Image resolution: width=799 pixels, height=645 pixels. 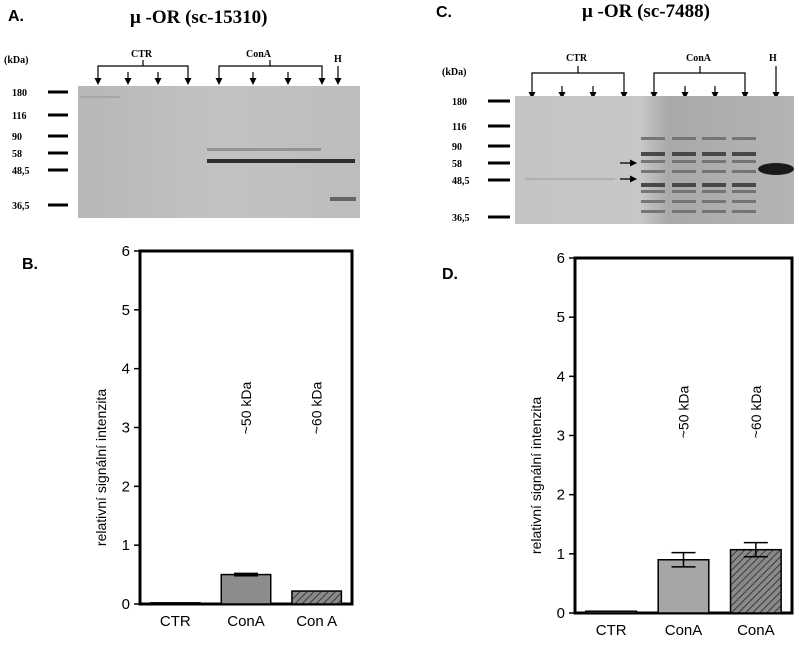 I want to click on panel-a-marker-ladder: 180 116 90 58 48,5 36,5, so click(x=40, y=150).